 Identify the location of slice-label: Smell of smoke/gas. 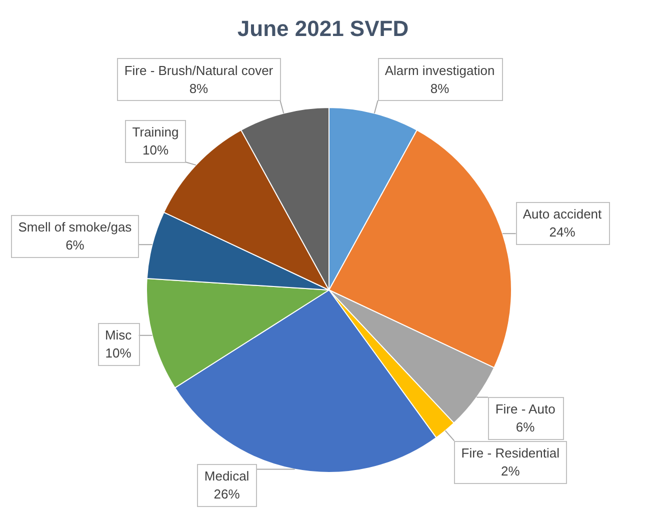
(75, 226).